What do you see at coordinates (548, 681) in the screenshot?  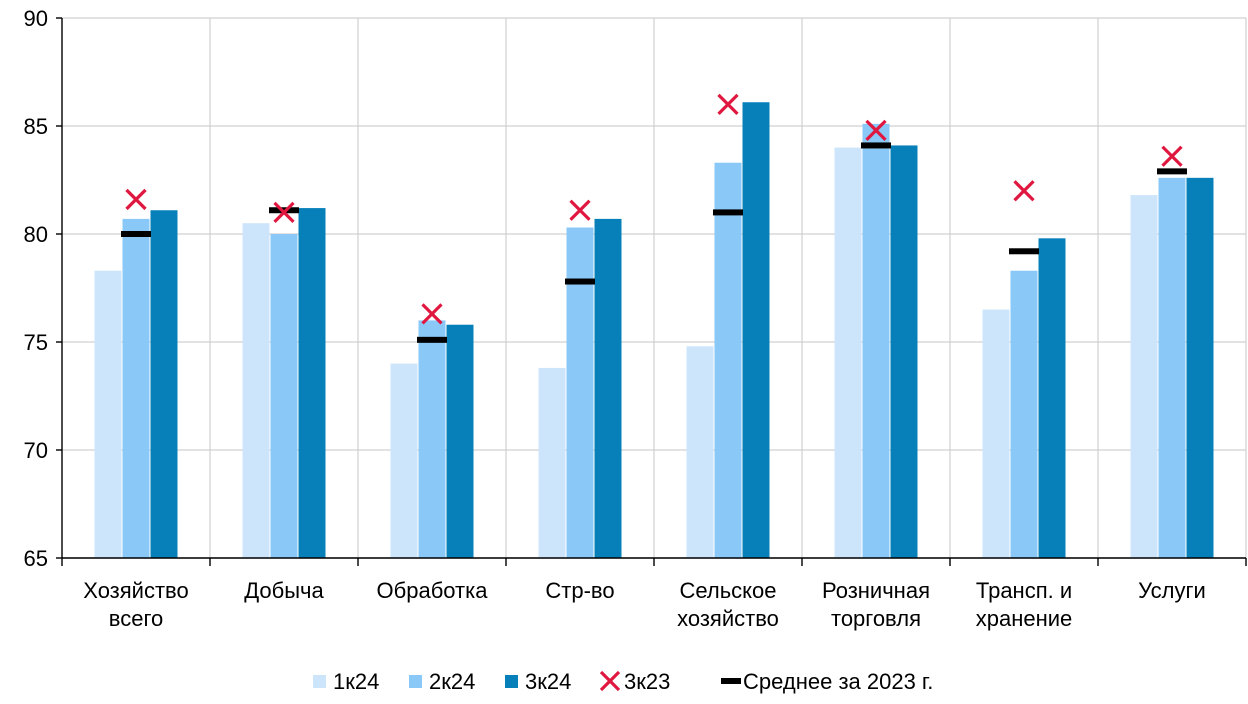 I see `legend-label: 3к24` at bounding box center [548, 681].